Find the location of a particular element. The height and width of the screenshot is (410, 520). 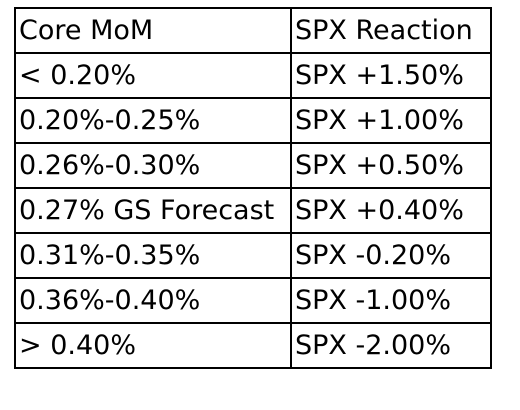

core-mom-cell: > 0.40% is located at coordinates (153, 345).